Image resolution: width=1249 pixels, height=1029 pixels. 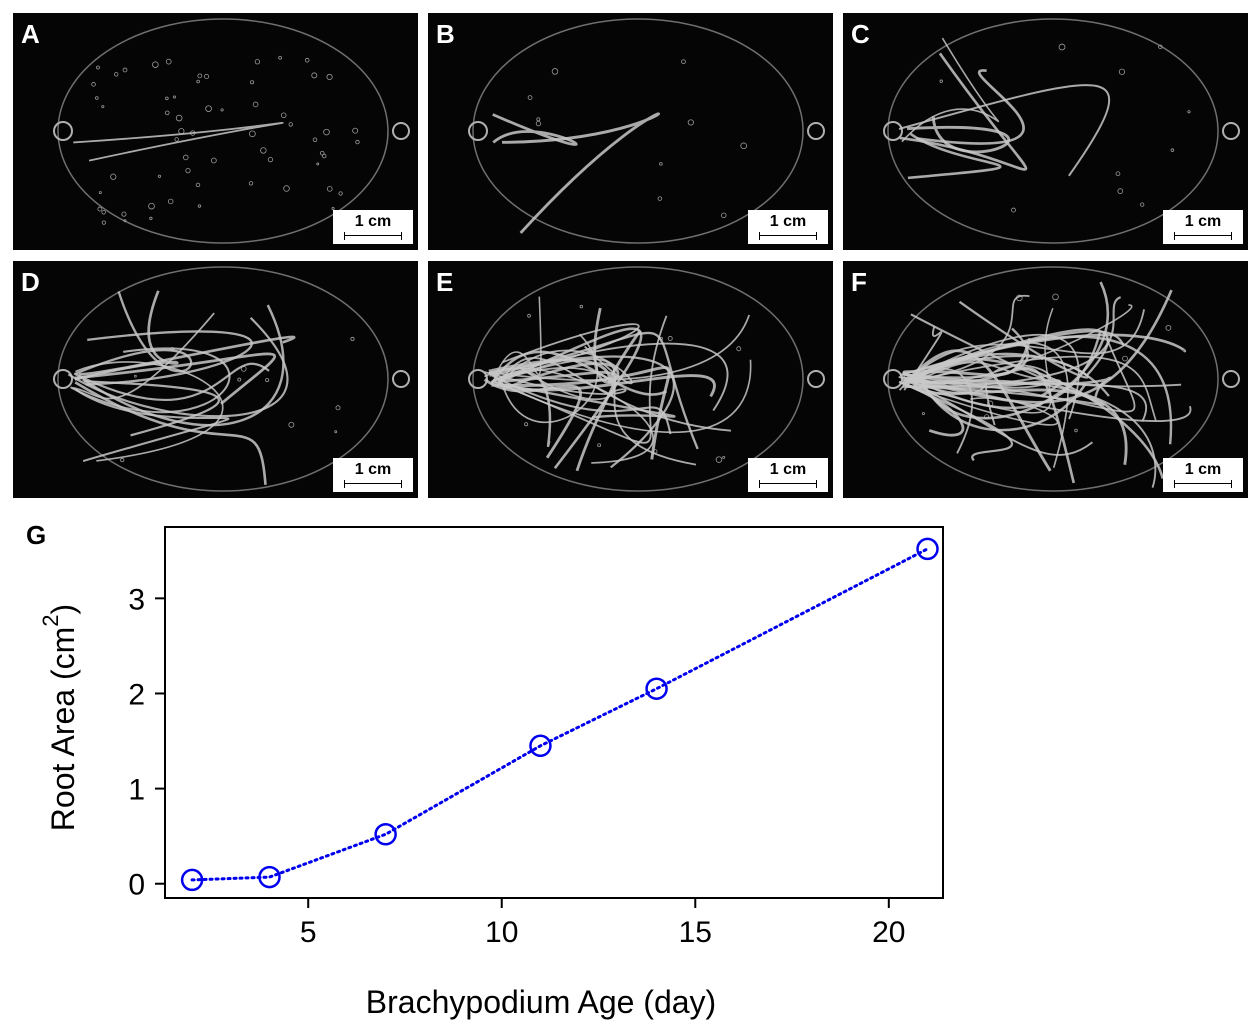 What do you see at coordinates (136, 599) in the screenshot?
I see `y-tick-label: 3` at bounding box center [136, 599].